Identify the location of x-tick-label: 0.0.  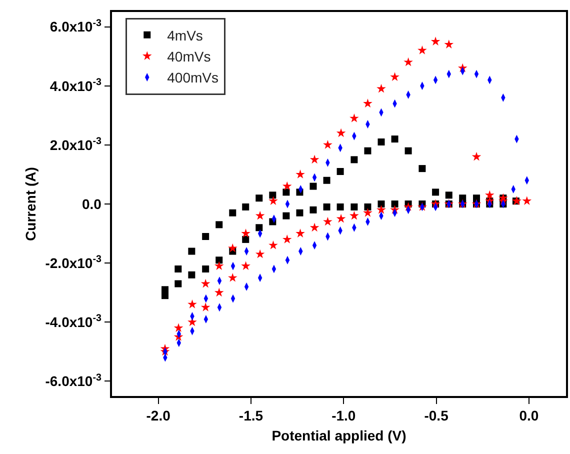
(529, 416).